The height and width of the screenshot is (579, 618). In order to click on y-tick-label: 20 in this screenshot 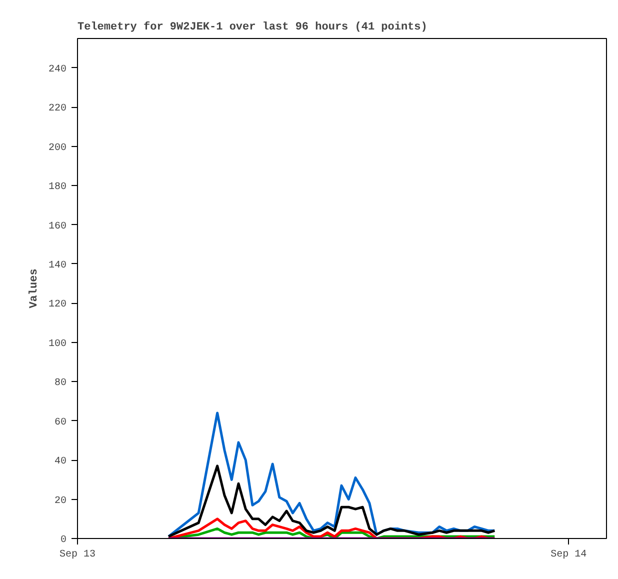, I will do `click(60, 501)`.